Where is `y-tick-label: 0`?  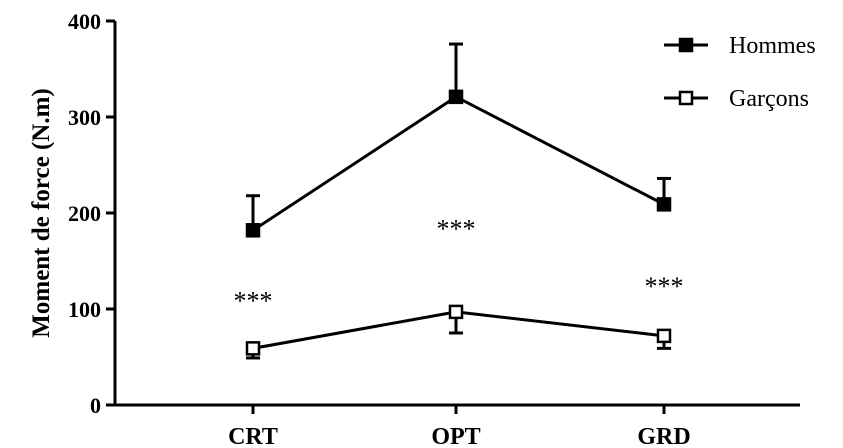
y-tick-label: 0 is located at coordinates (95, 405).